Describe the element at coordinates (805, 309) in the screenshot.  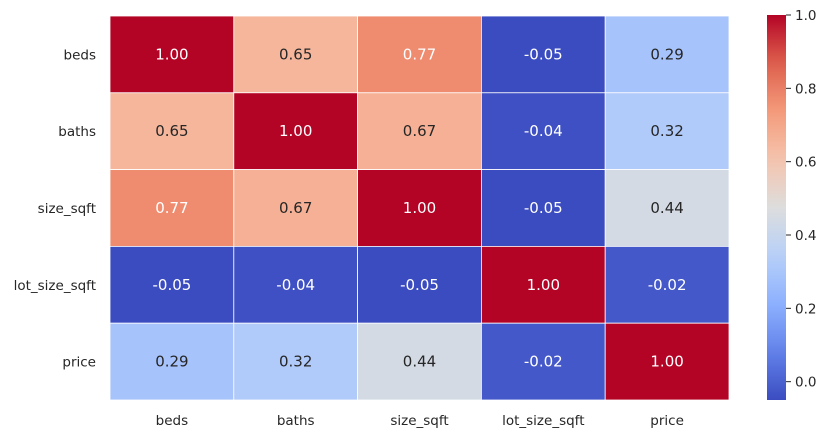
I see `colorbar-tick-label: 0.2` at that location.